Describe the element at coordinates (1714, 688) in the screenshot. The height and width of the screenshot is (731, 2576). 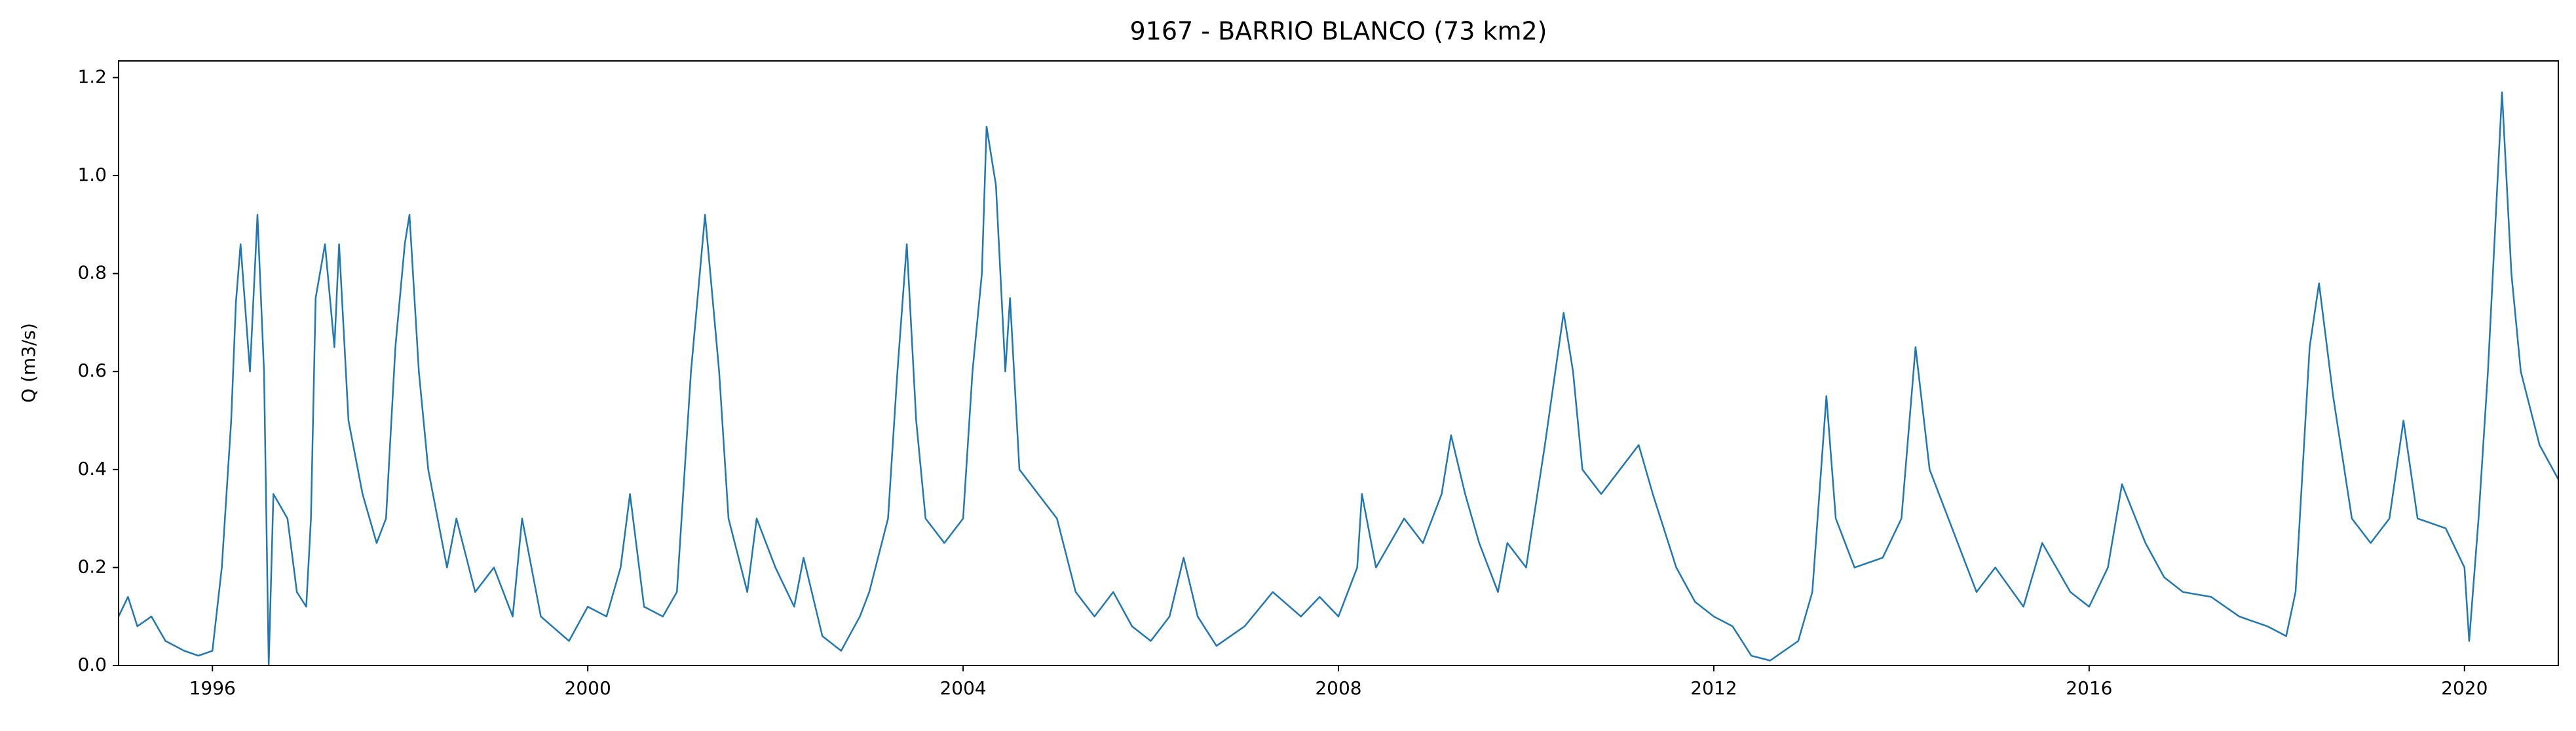
I see `x-tick-label: 2012` at that location.